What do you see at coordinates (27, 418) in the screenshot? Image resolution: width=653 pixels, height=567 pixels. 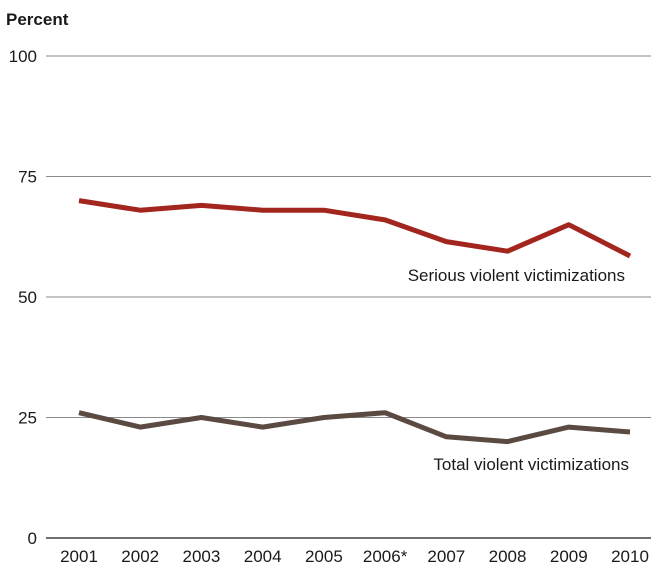 I see `y-tick-label: 25` at bounding box center [27, 418].